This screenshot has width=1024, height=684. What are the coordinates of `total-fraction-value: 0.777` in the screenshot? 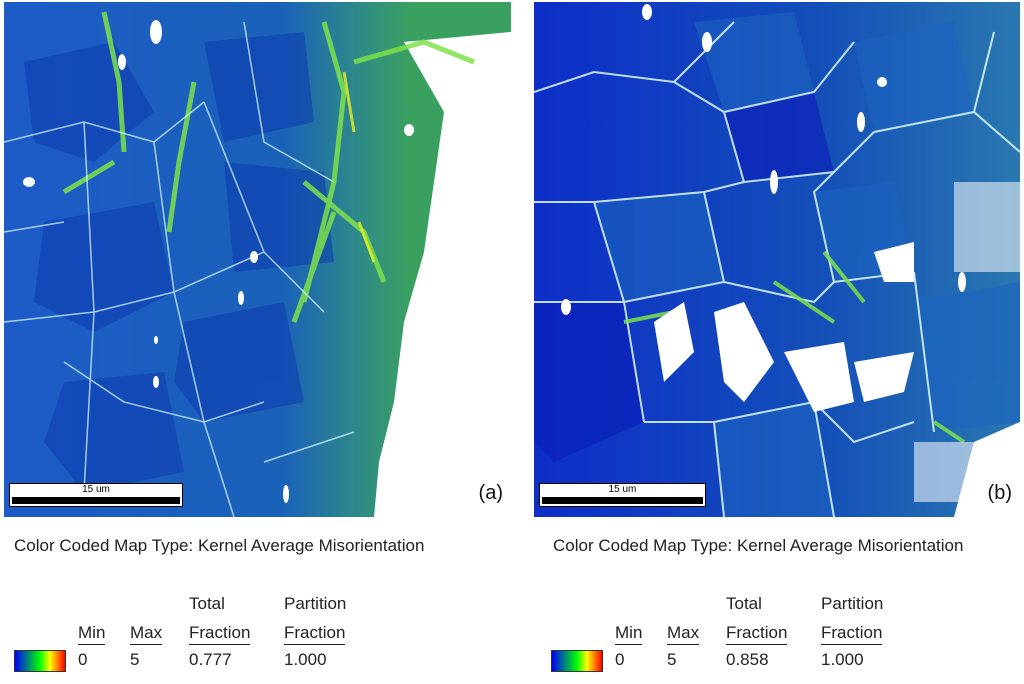 It's located at (210, 659).